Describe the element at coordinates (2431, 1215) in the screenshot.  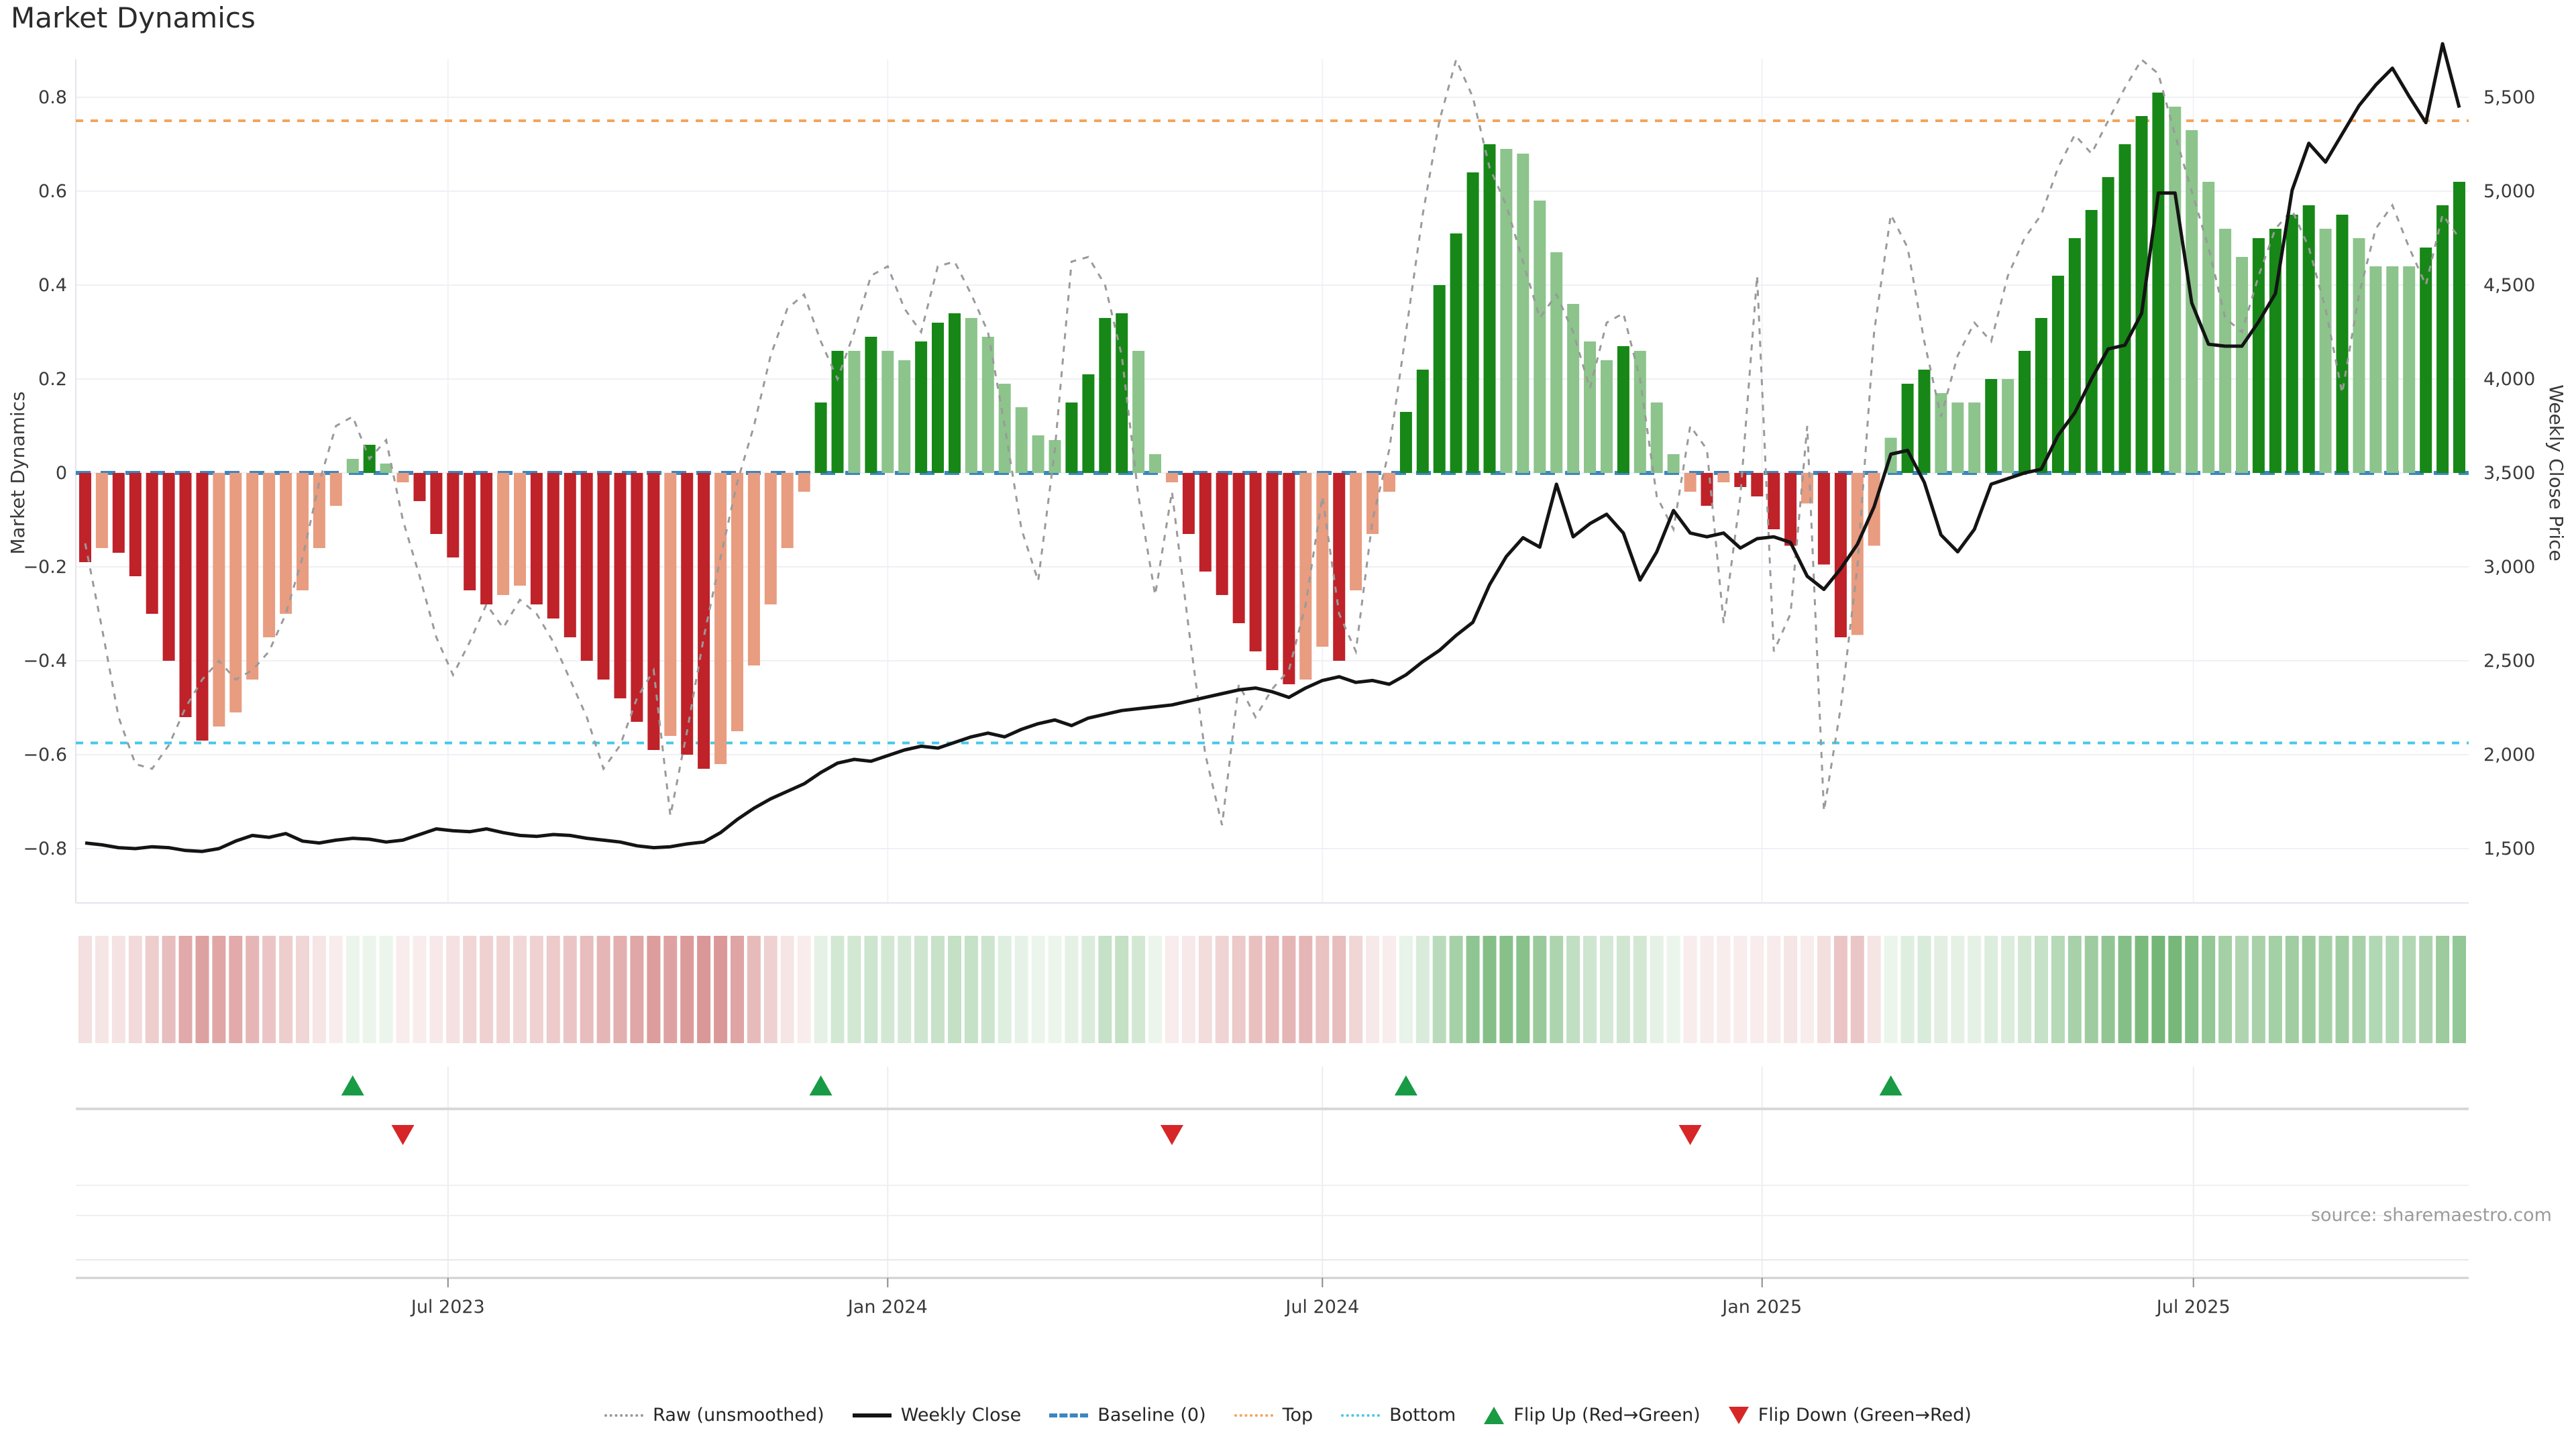
I see `source-attribution: source: sharemaestro.com` at that location.